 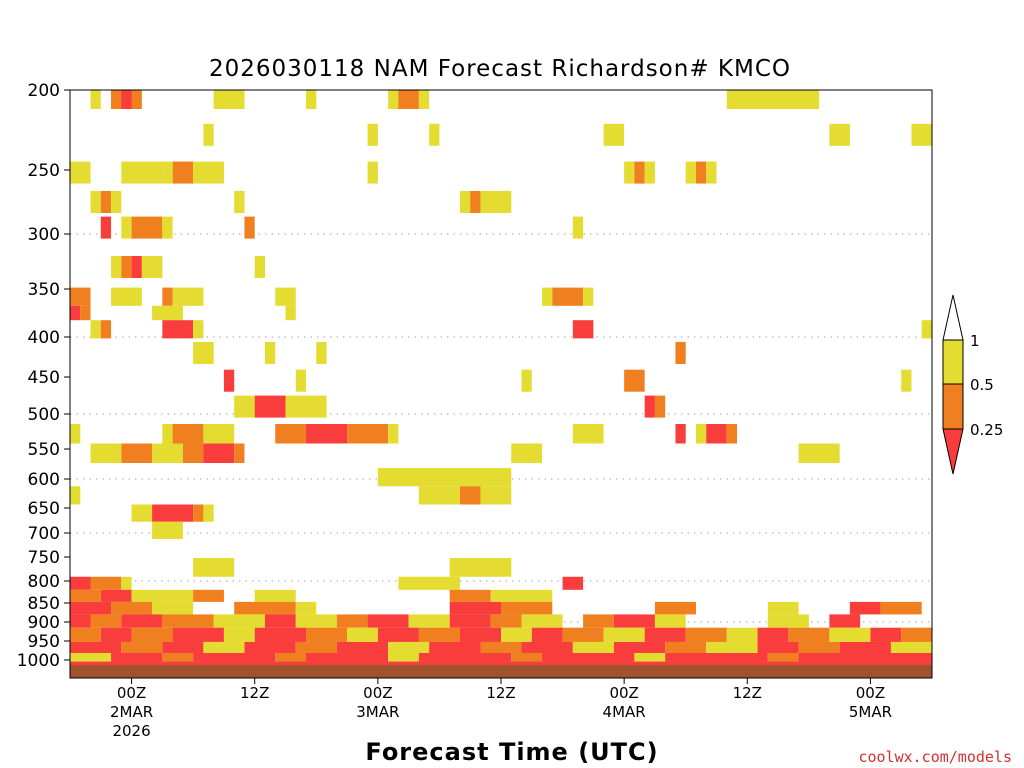 What do you see at coordinates (44, 558) in the screenshot?
I see `y-tick-label: 750` at bounding box center [44, 558].